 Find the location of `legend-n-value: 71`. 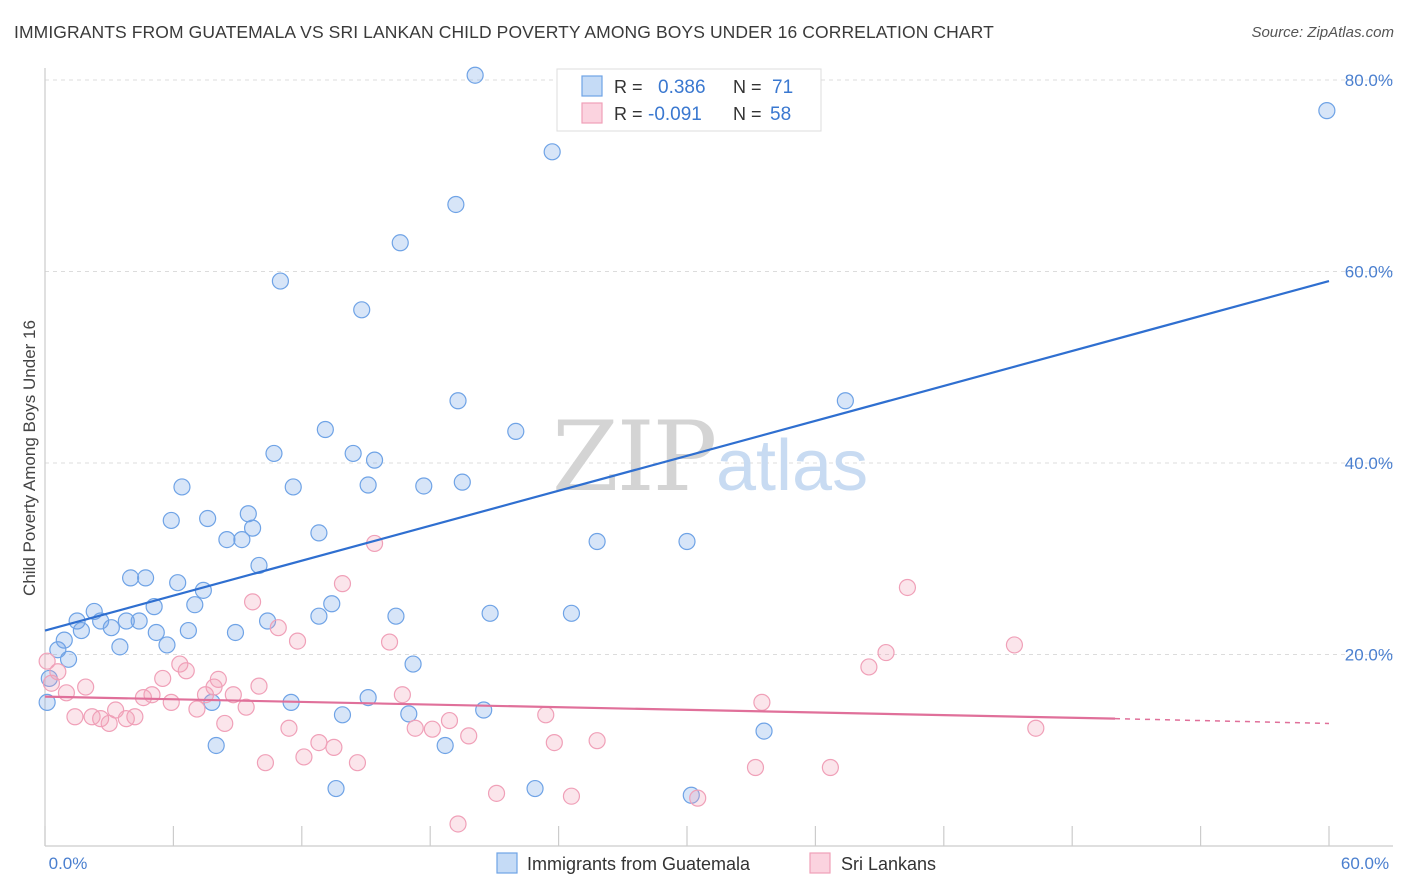

legend-n-value: 71 is located at coordinates (782, 87).